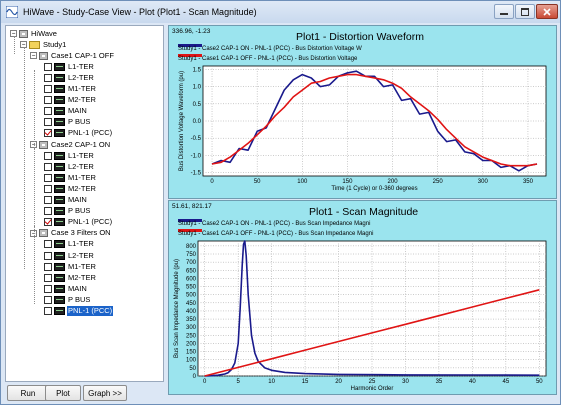 The width and height of the screenshot is (561, 405). I want to click on close-button, so click(547, 11).